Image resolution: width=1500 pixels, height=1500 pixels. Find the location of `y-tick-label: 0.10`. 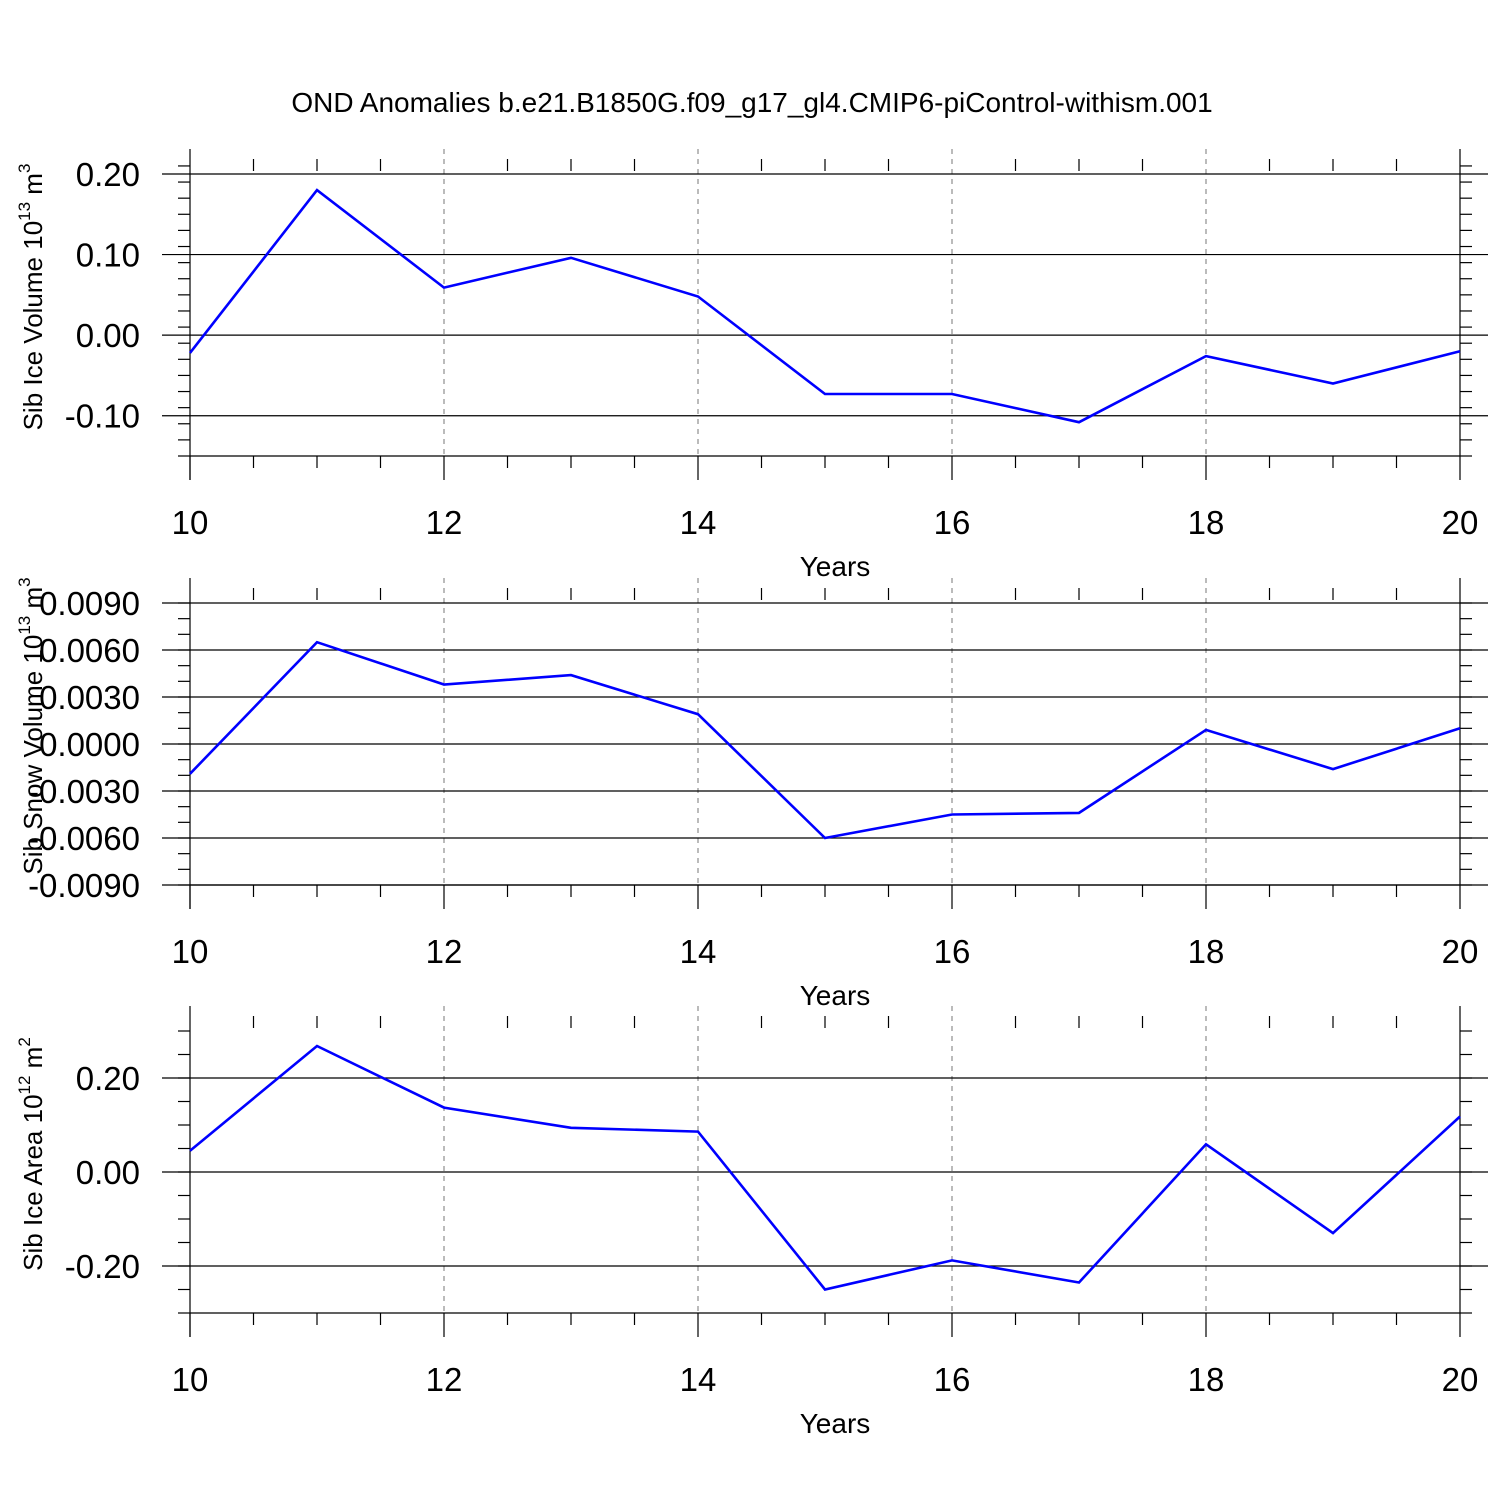

y-tick-label: 0.10 is located at coordinates (108, 255).